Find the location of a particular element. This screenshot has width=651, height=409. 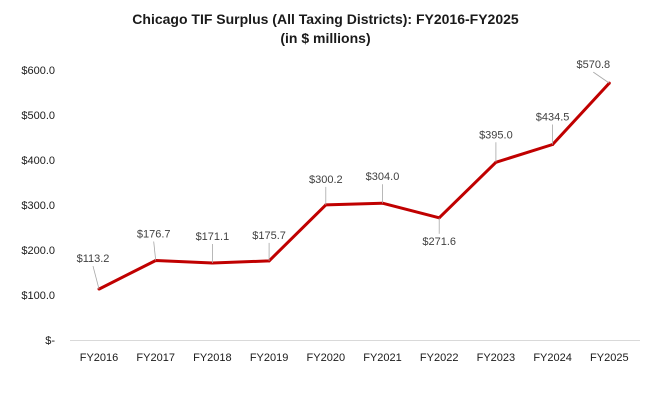

y-tick-label: $100.0 is located at coordinates (38, 296).